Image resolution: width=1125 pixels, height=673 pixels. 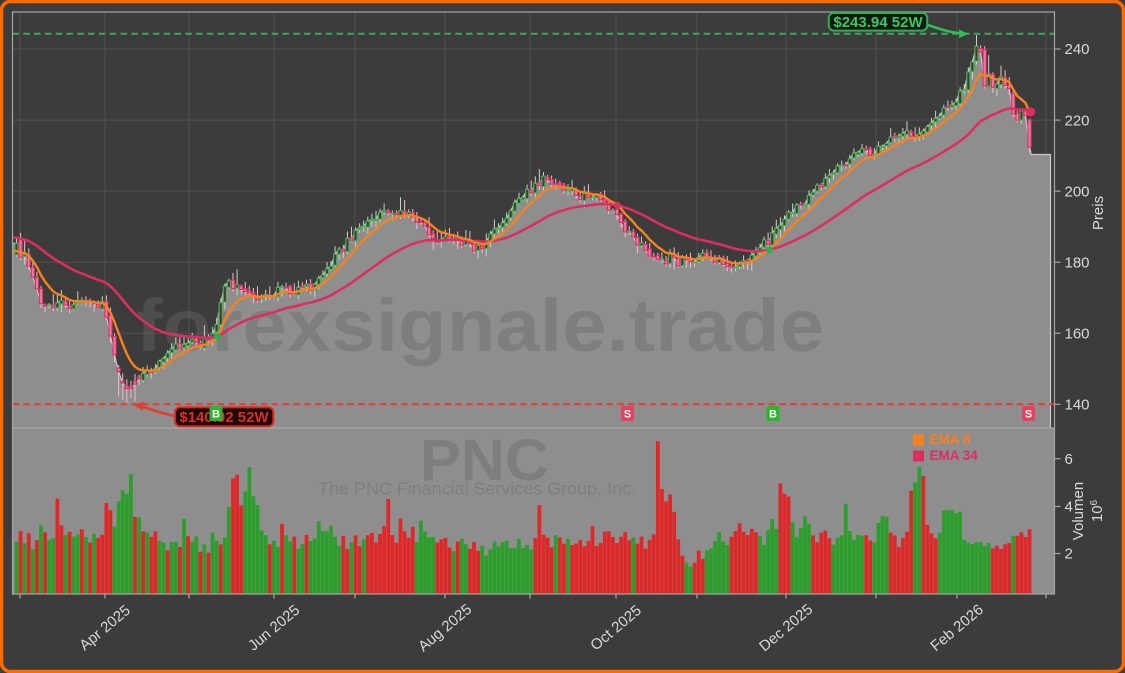 What do you see at coordinates (1077, 405) in the screenshot?
I see `svg-text: 140` at bounding box center [1077, 405].